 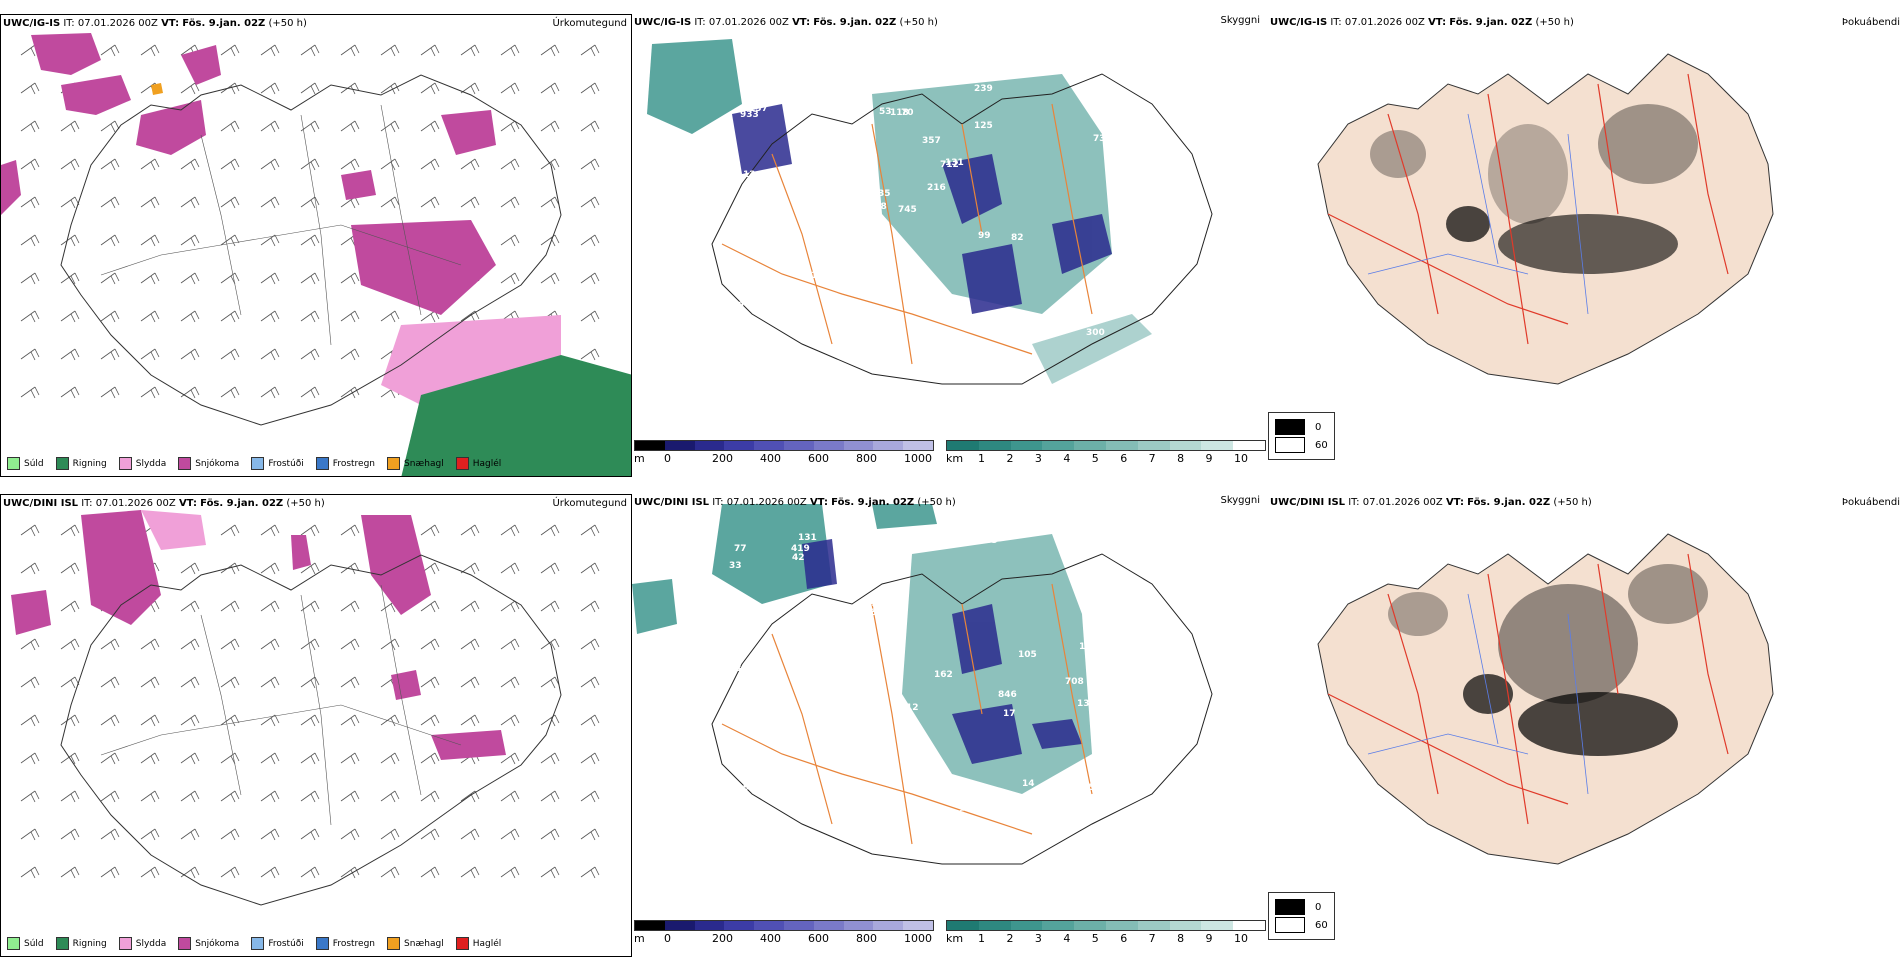 What do you see at coordinates (1152, 458) in the screenshot?
I see `colorbar-tick: 7` at bounding box center [1152, 458].